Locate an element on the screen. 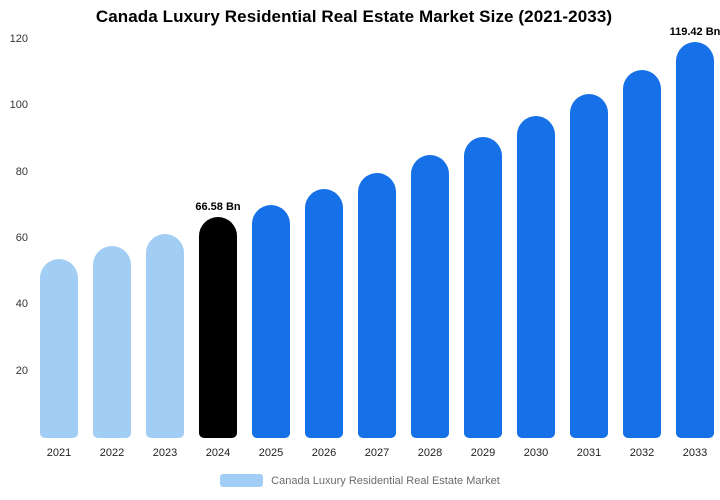 The width and height of the screenshot is (720, 500). bar-column-2032: 2032 is located at coordinates (642, 264).